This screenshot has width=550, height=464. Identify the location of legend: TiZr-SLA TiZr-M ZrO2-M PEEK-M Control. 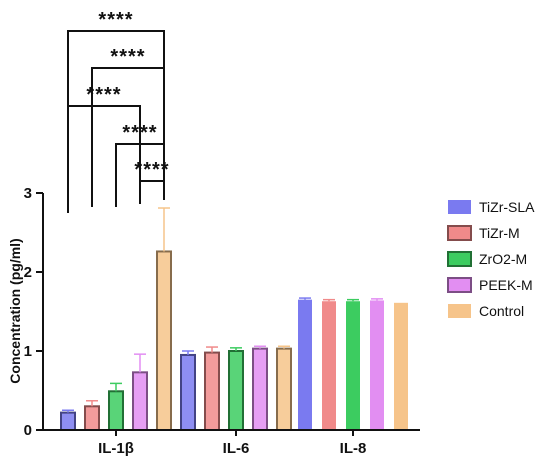
(491, 259).